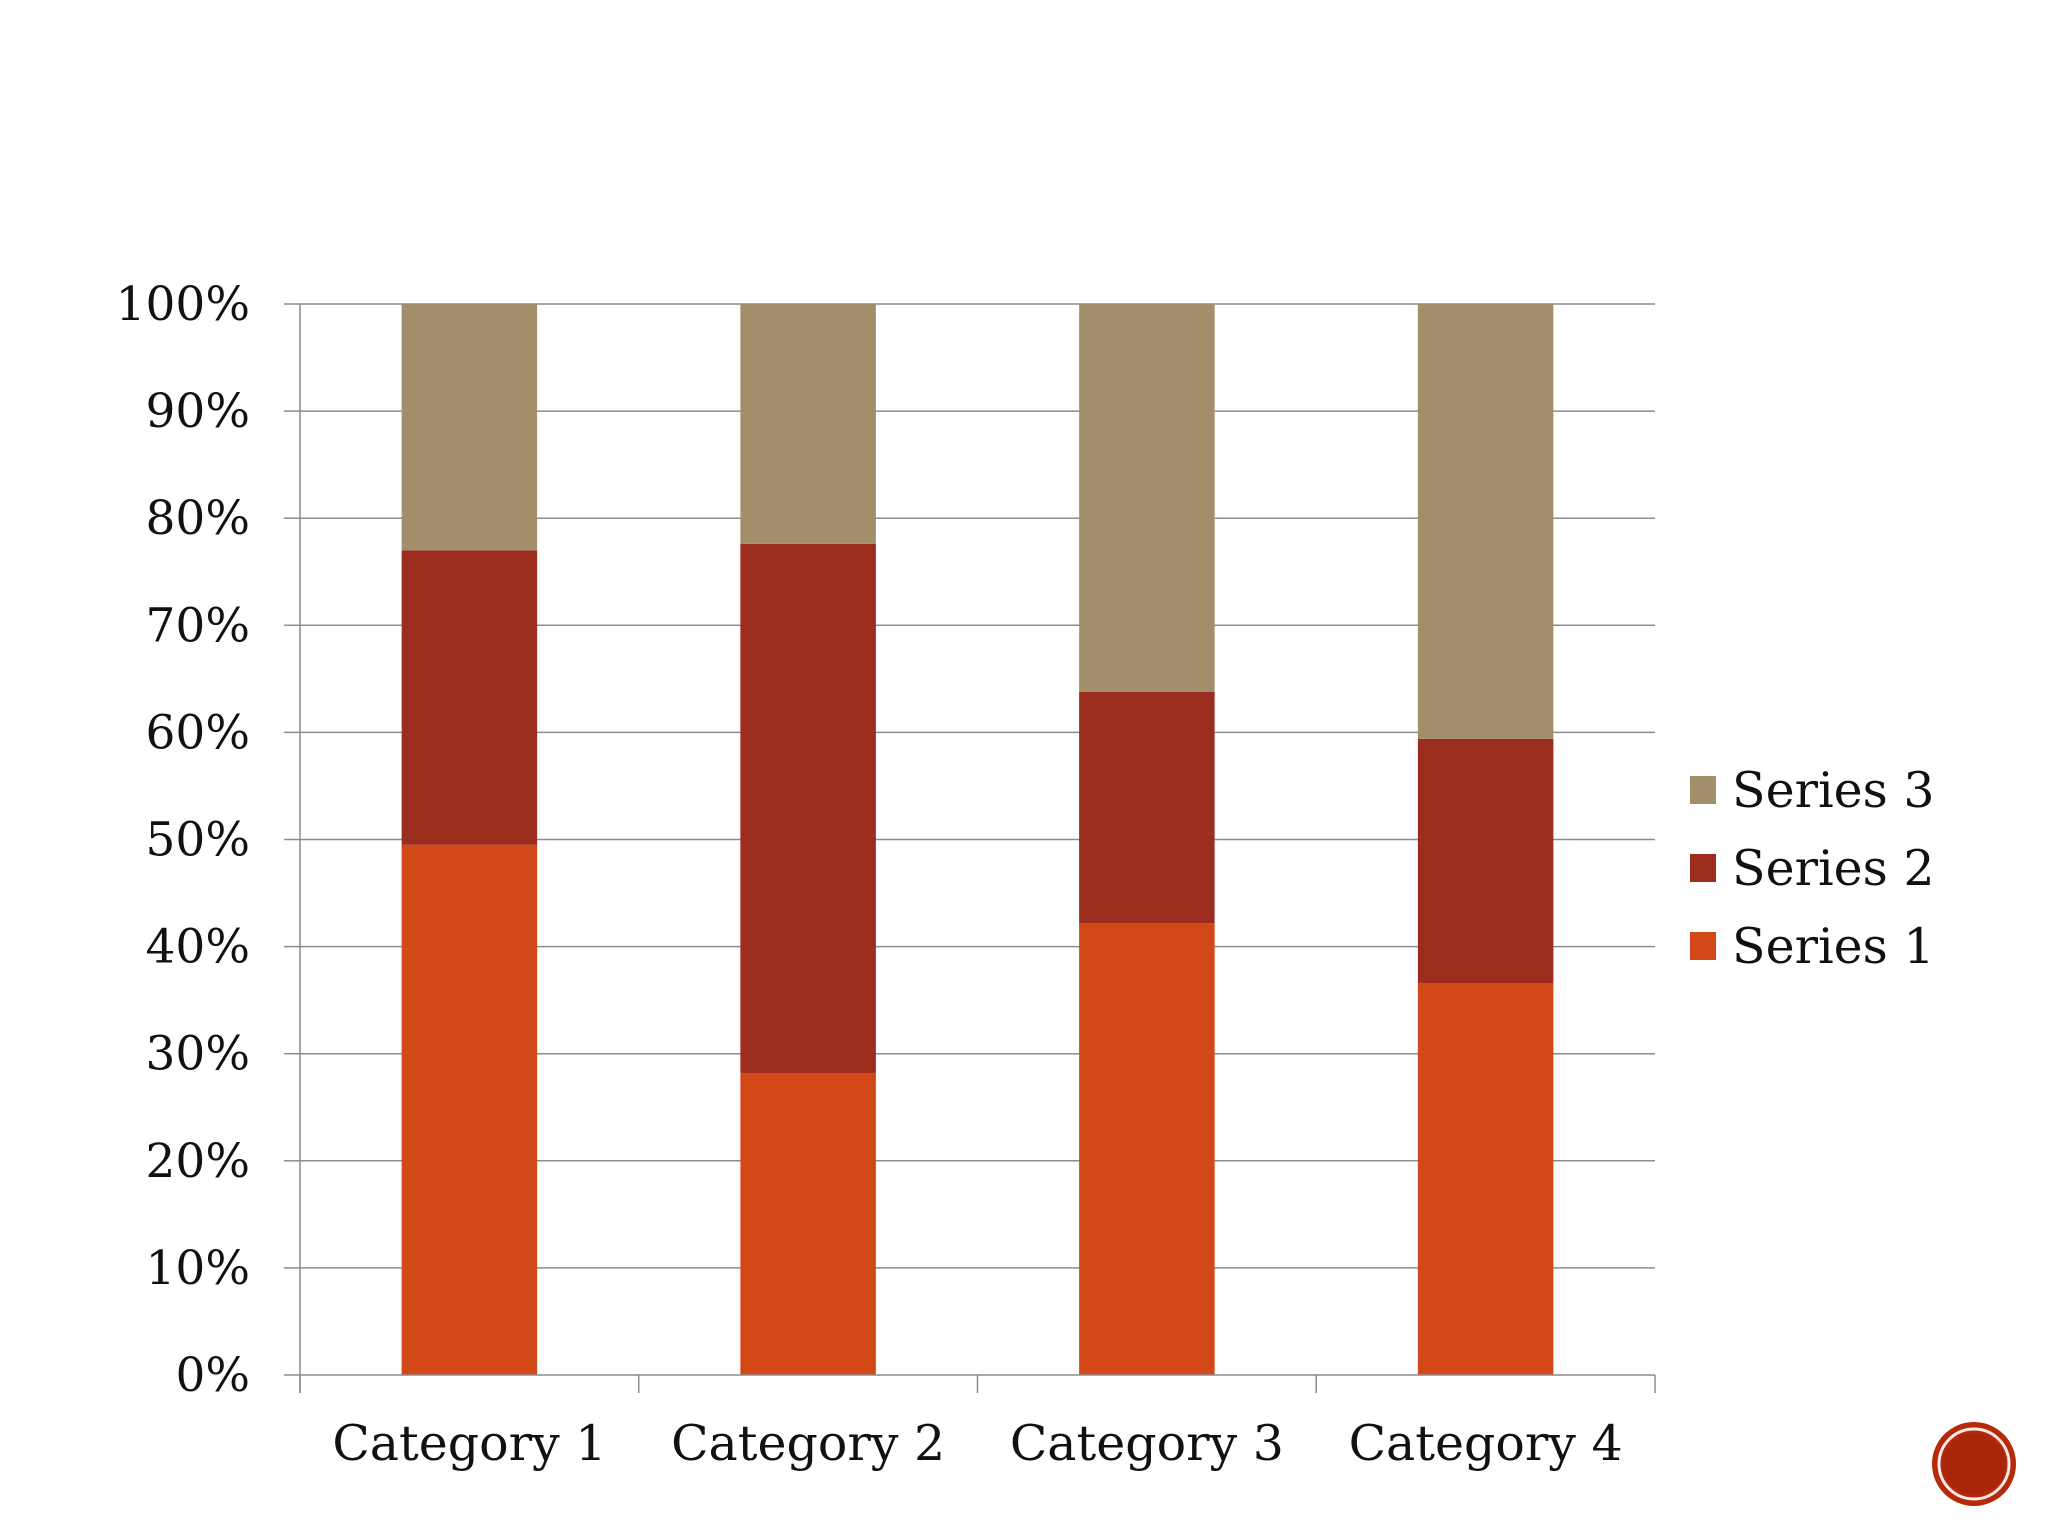 This screenshot has height=1536, width=2048. Describe the element at coordinates (198, 411) in the screenshot. I see `y-tick-label: 90%` at that location.